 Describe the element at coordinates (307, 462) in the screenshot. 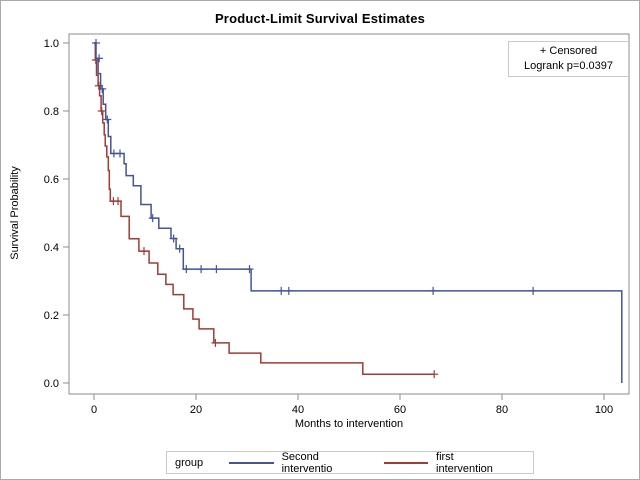

I see `legend-label-second-intervention: Second interventio` at that location.